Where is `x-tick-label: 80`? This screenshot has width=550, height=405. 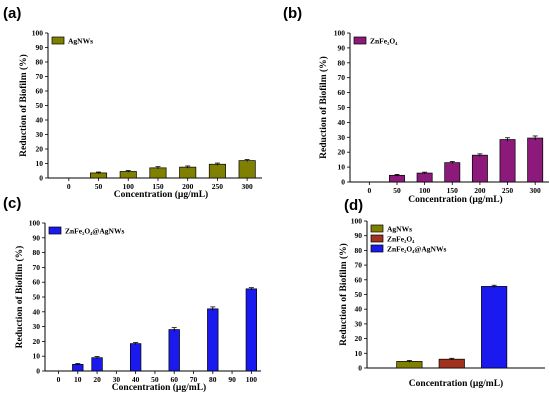
x-tick-label: 80 is located at coordinates (213, 379).